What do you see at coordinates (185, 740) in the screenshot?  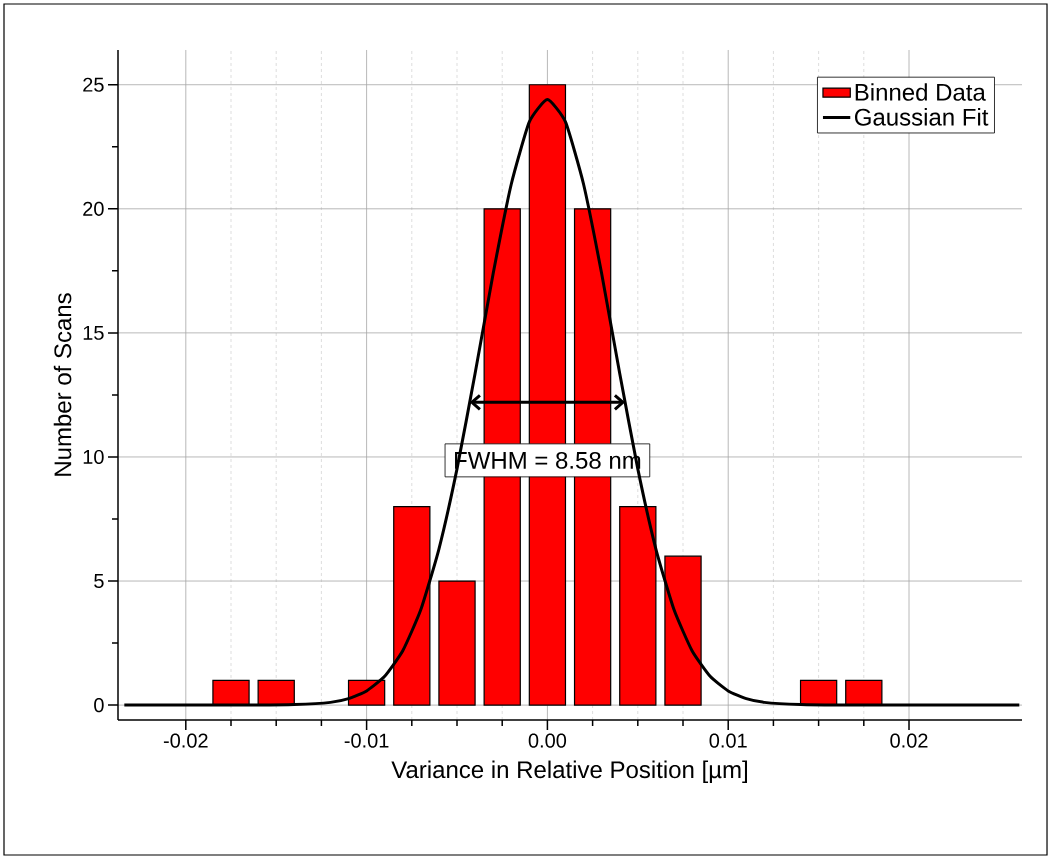 I see `x-tick-label: -0.02` at bounding box center [185, 740].